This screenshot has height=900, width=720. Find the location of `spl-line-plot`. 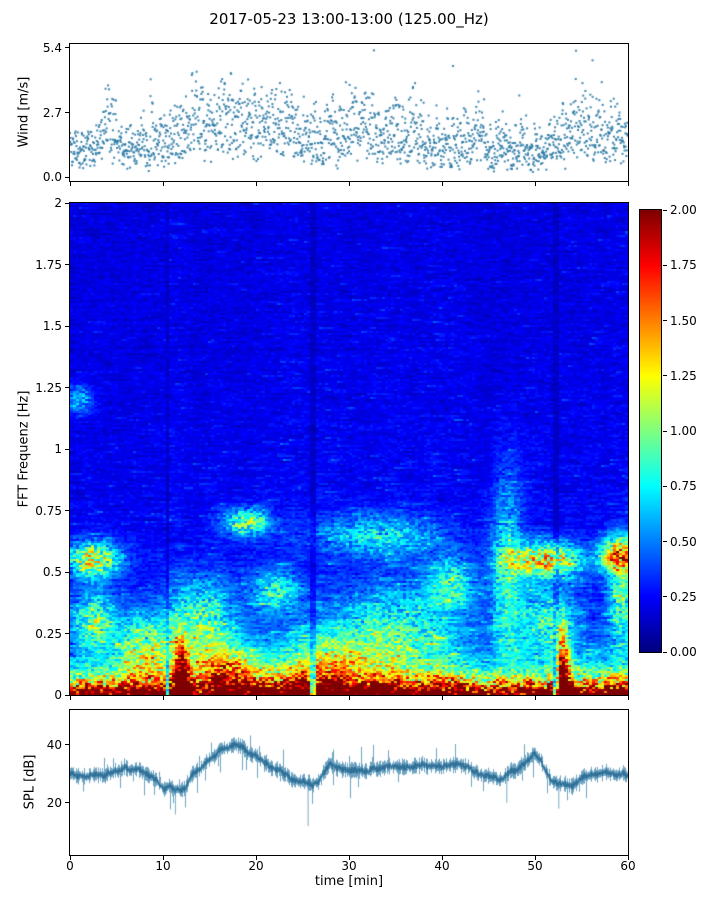

spl-line-plot is located at coordinates (349, 782).